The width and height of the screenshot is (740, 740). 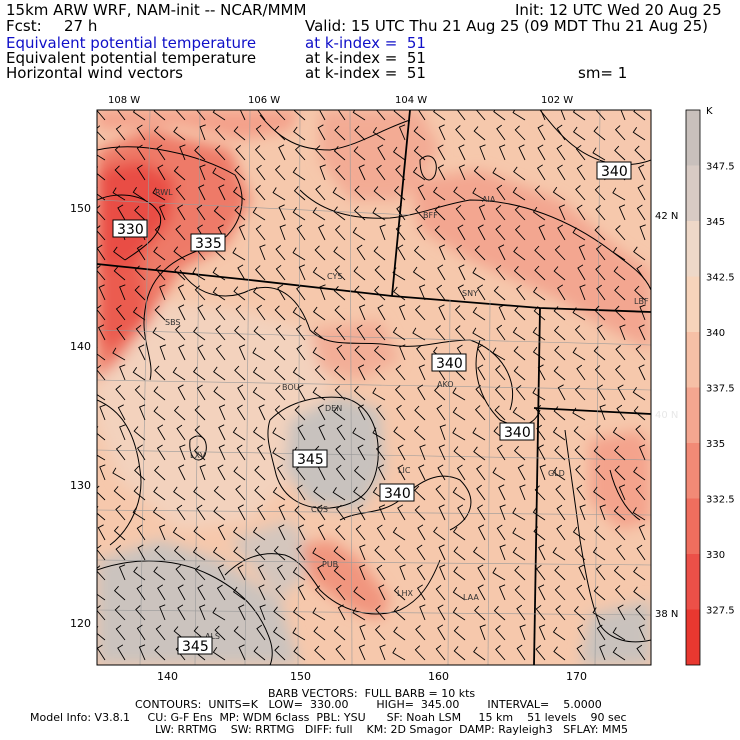 What do you see at coordinates (330, 564) in the screenshot?
I see `station-label: PUB` at bounding box center [330, 564].